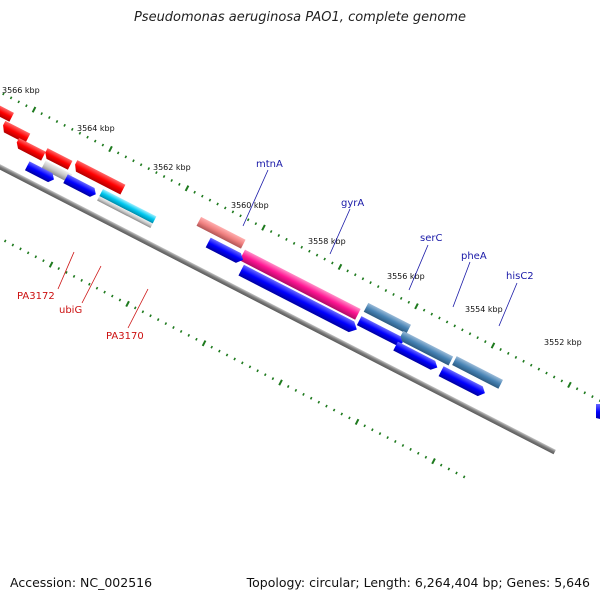 The height and width of the screenshot is (600, 600). I want to click on gene-block-serc, so click(387, 318).